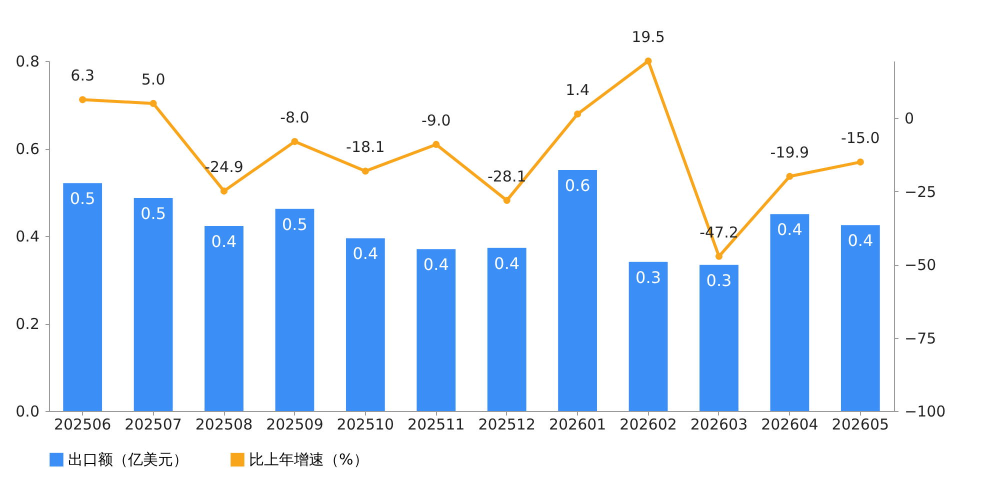 The height and width of the screenshot is (477, 990). I want to click on x-tick-label: 202605, so click(861, 425).